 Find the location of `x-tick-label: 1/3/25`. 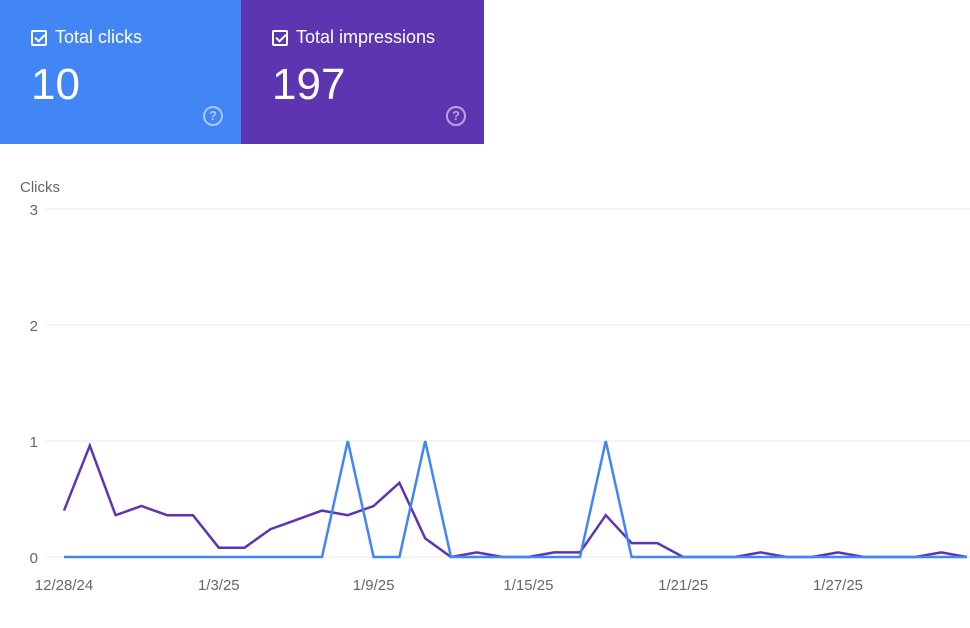

x-tick-label: 1/3/25 is located at coordinates (219, 585).